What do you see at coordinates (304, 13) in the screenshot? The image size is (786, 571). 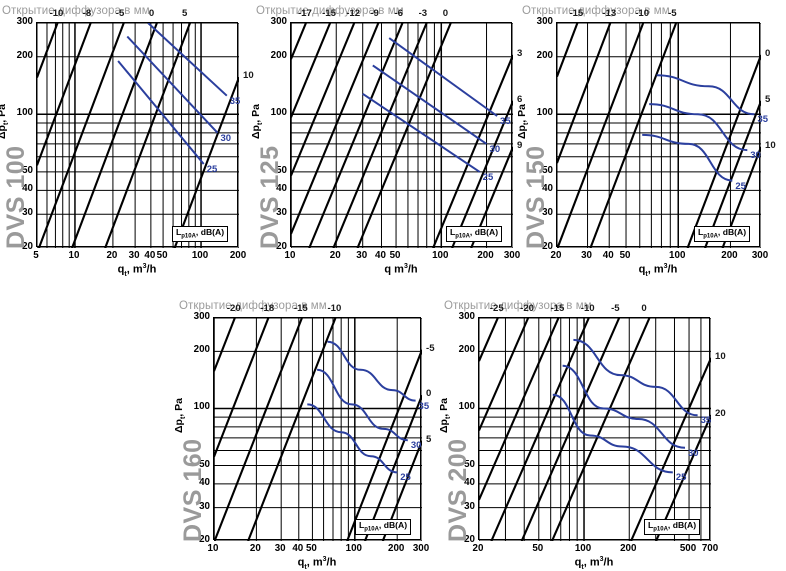 I see `top-tick--17: -17` at bounding box center [304, 13].